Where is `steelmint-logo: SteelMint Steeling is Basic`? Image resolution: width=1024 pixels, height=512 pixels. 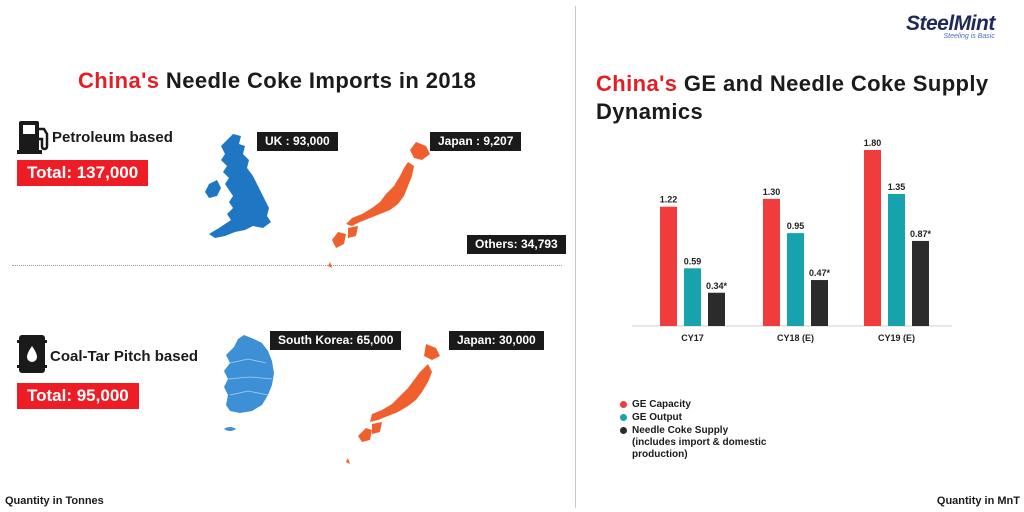
steelmint-logo: SteelMint Steeling is Basic is located at coordinates (950, 26).